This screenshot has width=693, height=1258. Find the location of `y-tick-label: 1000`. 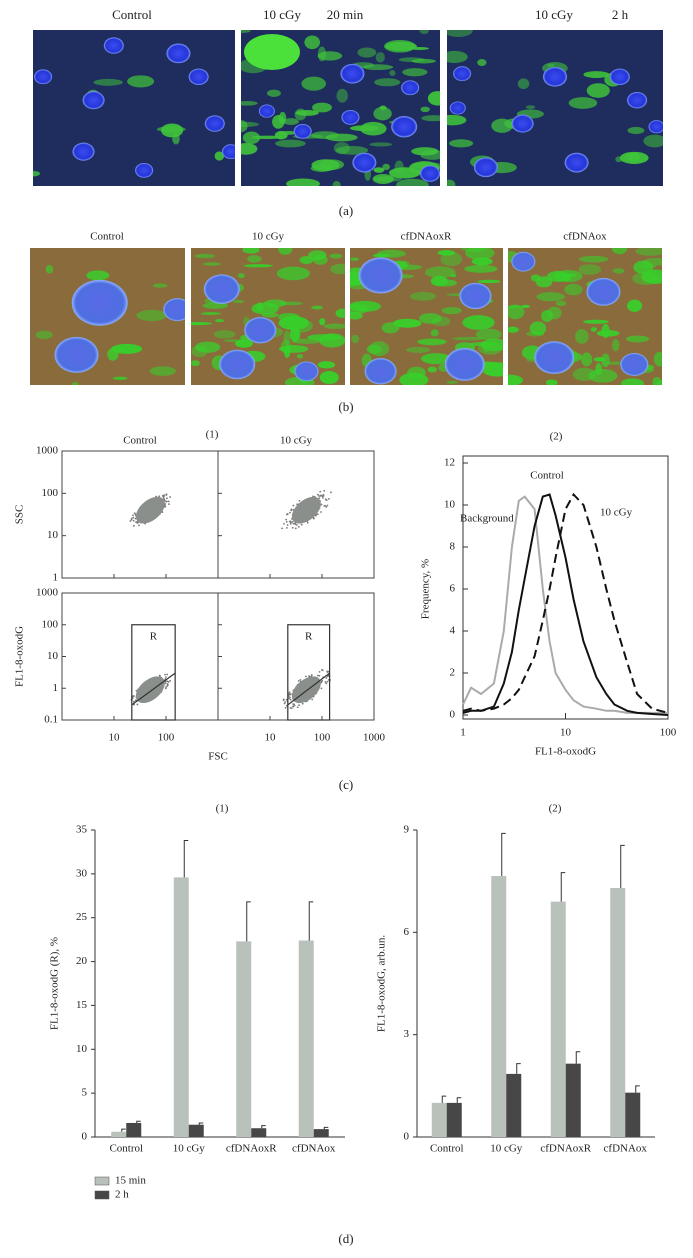

y-tick-label: 1000 is located at coordinates (47, 593).